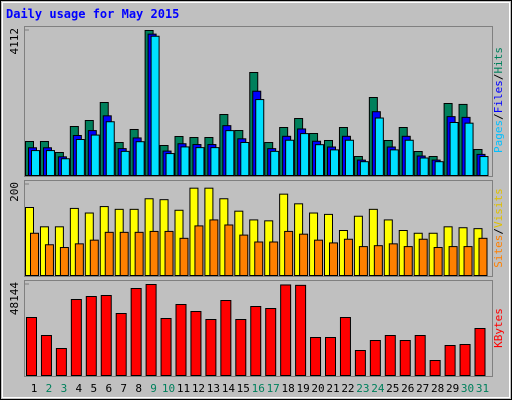 The height and width of the screenshot is (400, 512). Describe the element at coordinates (452, 388) in the screenshot. I see `x-tick-label: 29` at that location.